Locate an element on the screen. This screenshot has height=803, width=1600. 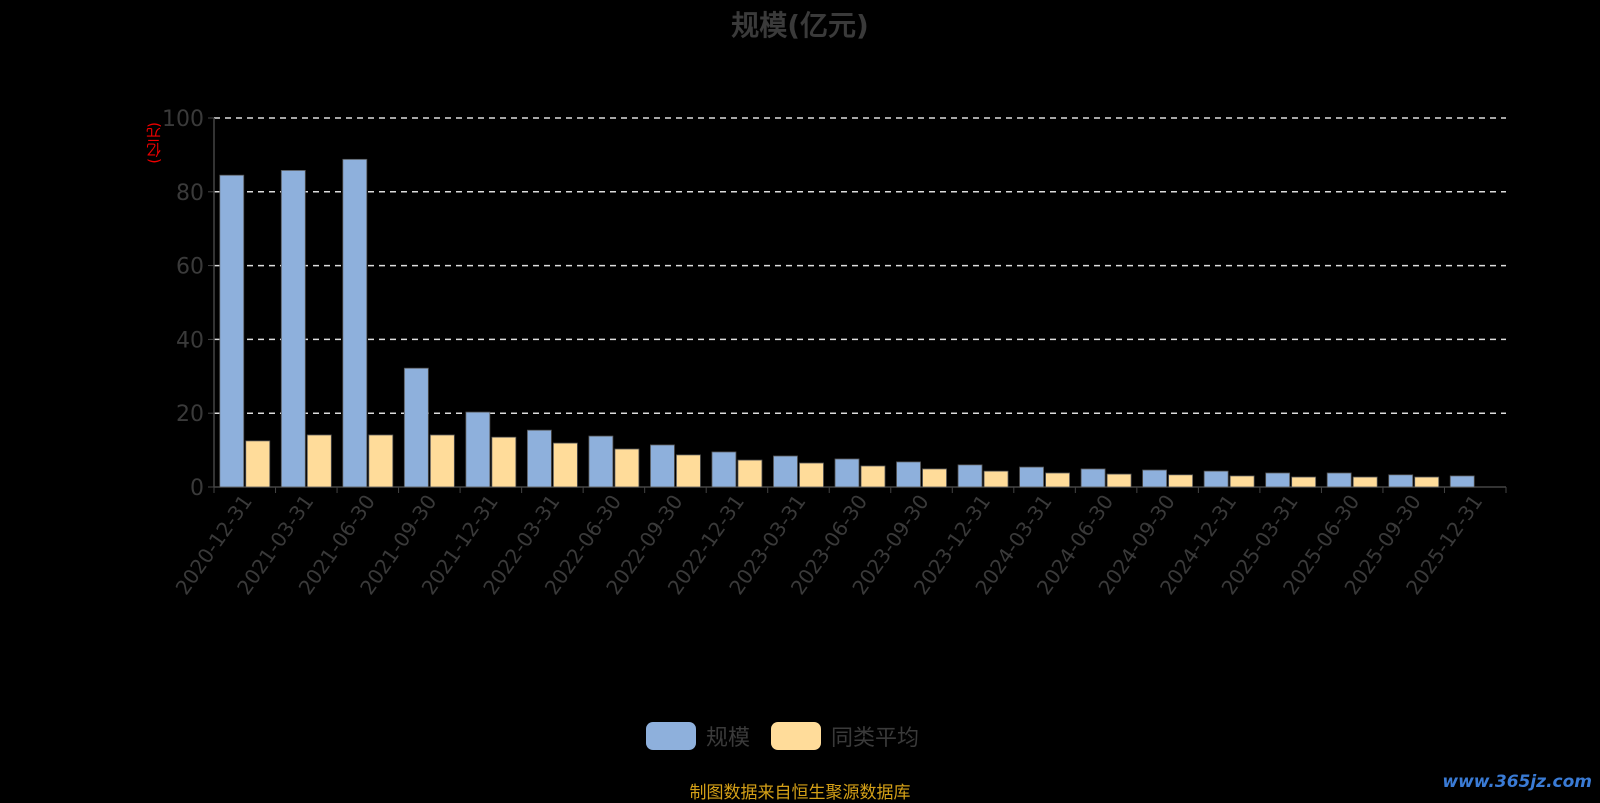
watermark: www.365jz.com is located at coordinates (1517, 782).